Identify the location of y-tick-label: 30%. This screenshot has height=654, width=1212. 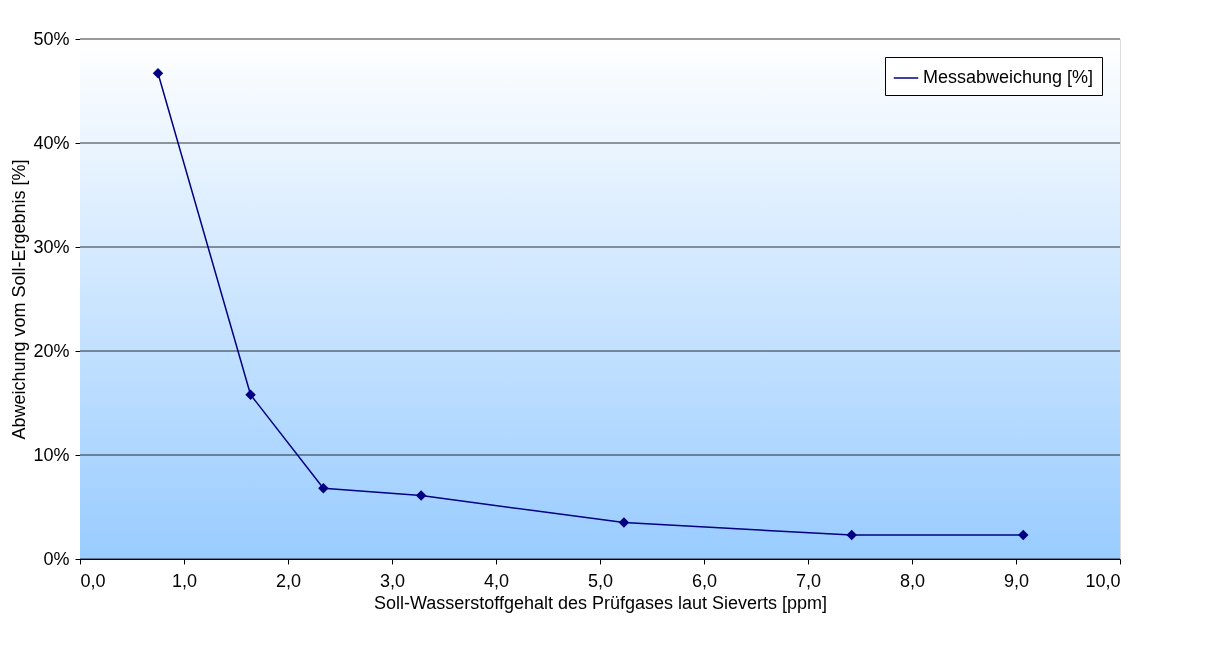
(51, 246).